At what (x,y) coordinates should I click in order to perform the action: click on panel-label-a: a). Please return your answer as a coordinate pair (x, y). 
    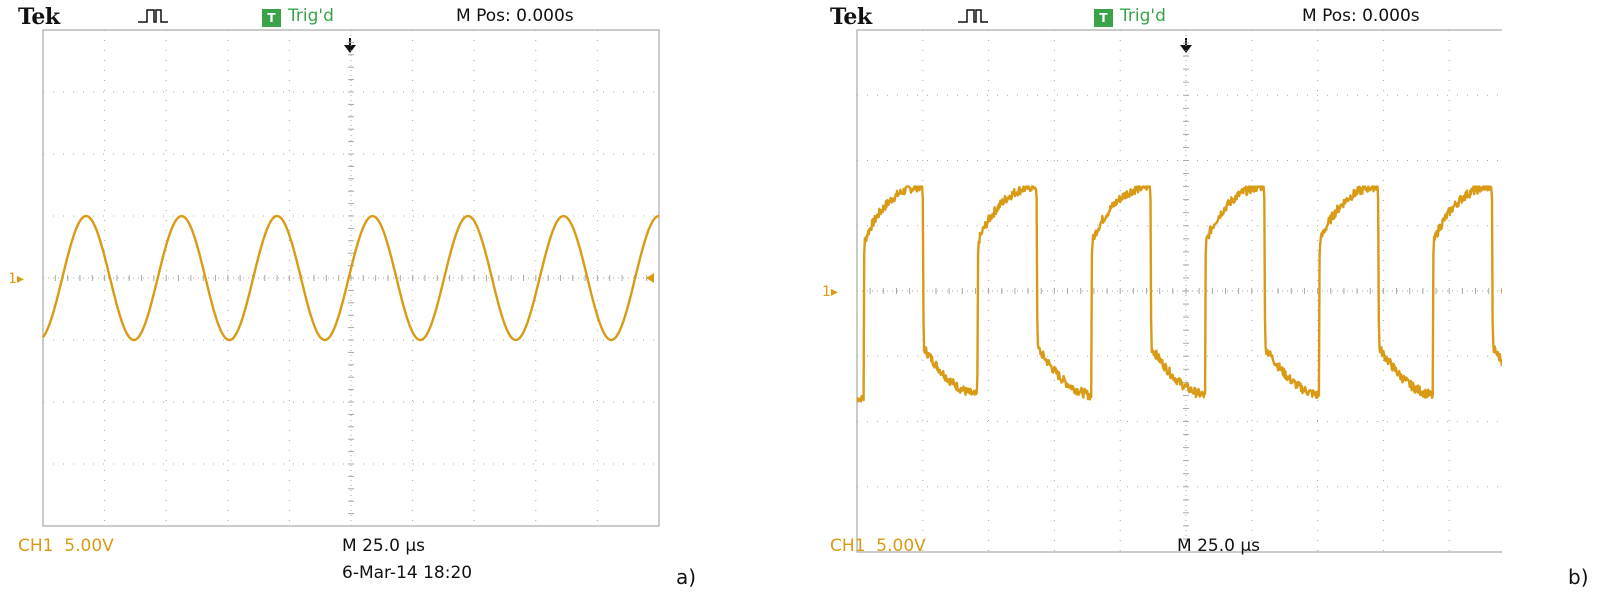
    Looking at the image, I should click on (686, 577).